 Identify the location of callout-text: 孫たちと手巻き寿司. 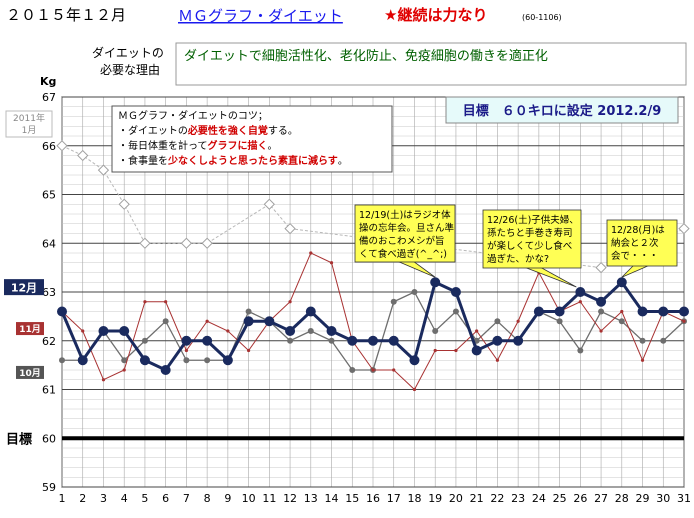
(530, 233).